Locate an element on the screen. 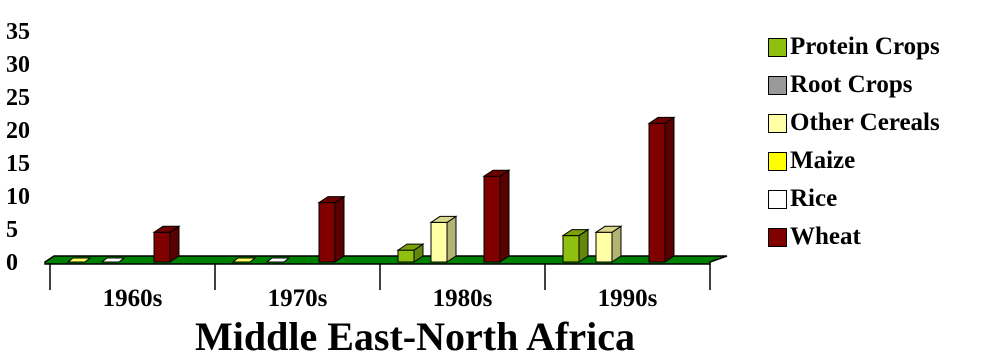 This screenshot has height=362, width=993. legend-item: Wheat is located at coordinates (854, 237).